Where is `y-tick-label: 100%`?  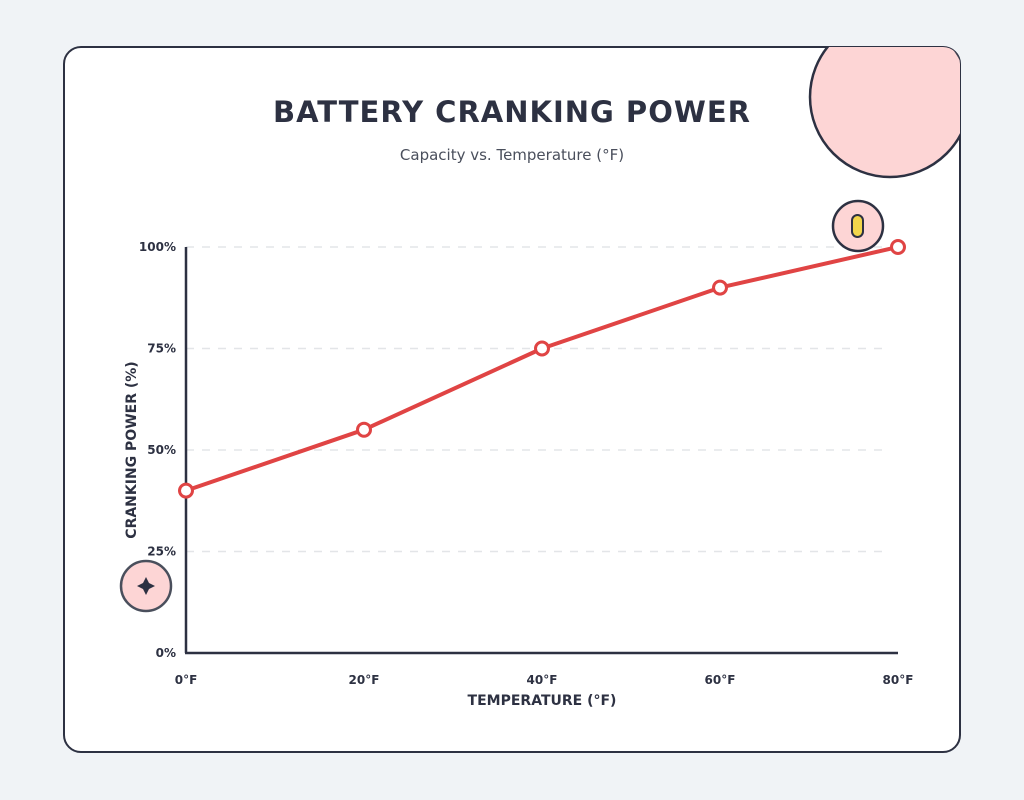
y-tick-label: 100% is located at coordinates (157, 247).